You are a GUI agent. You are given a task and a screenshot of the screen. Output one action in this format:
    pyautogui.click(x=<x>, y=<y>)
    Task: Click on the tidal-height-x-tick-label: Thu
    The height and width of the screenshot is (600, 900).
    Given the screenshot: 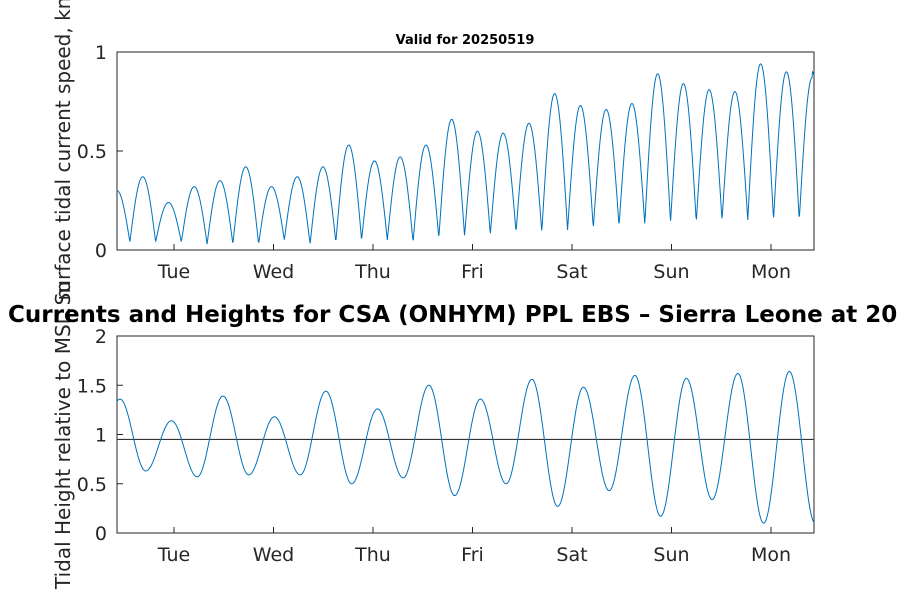 What is the action you would take?
    pyautogui.click(x=372, y=555)
    